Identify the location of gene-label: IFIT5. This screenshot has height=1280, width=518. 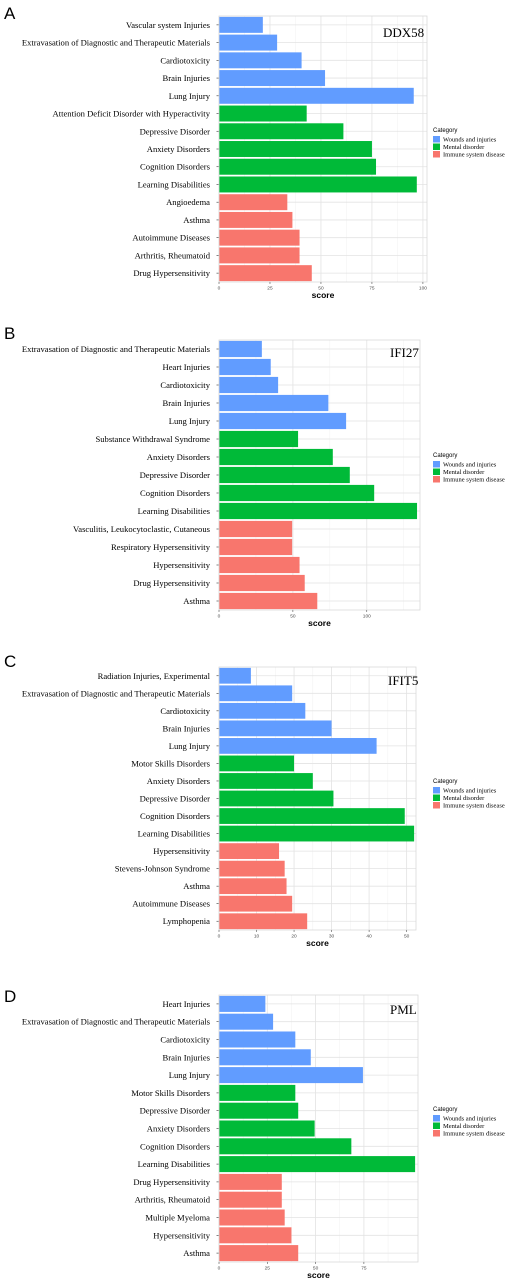
(403, 680).